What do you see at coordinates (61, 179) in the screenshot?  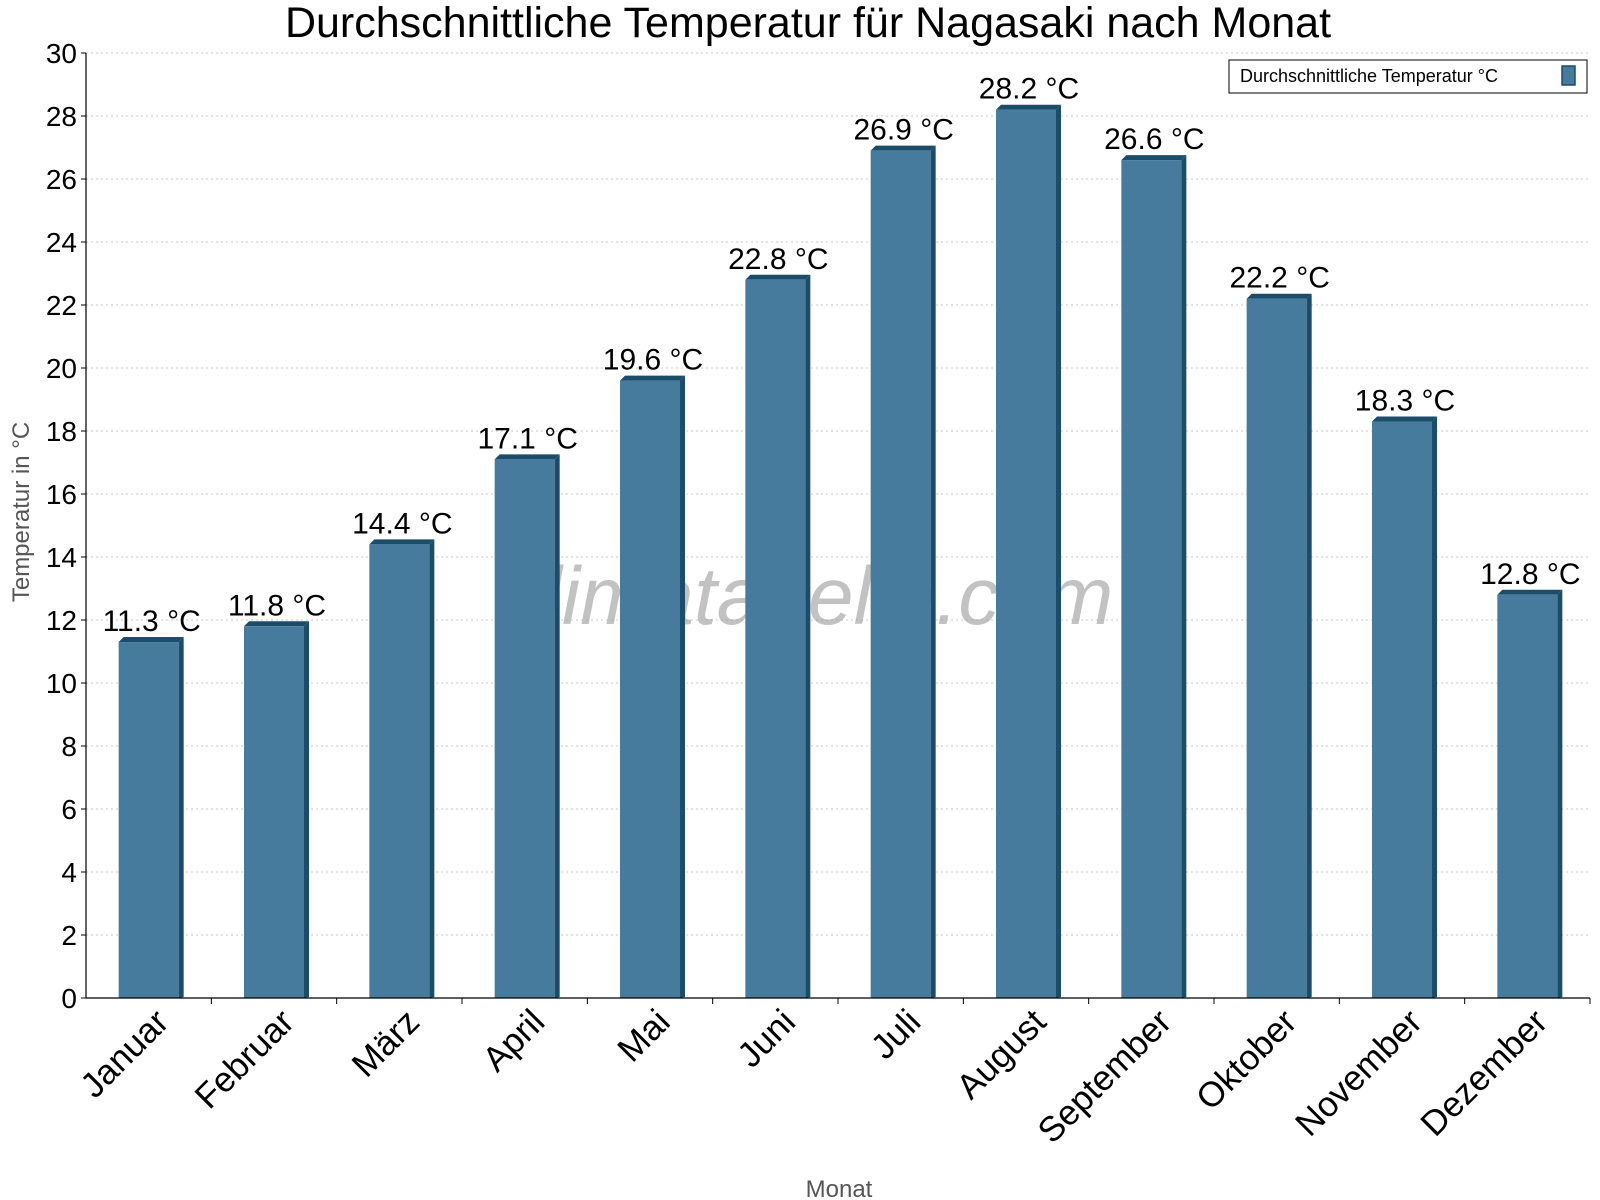 I see `y-tick-label: 26` at bounding box center [61, 179].